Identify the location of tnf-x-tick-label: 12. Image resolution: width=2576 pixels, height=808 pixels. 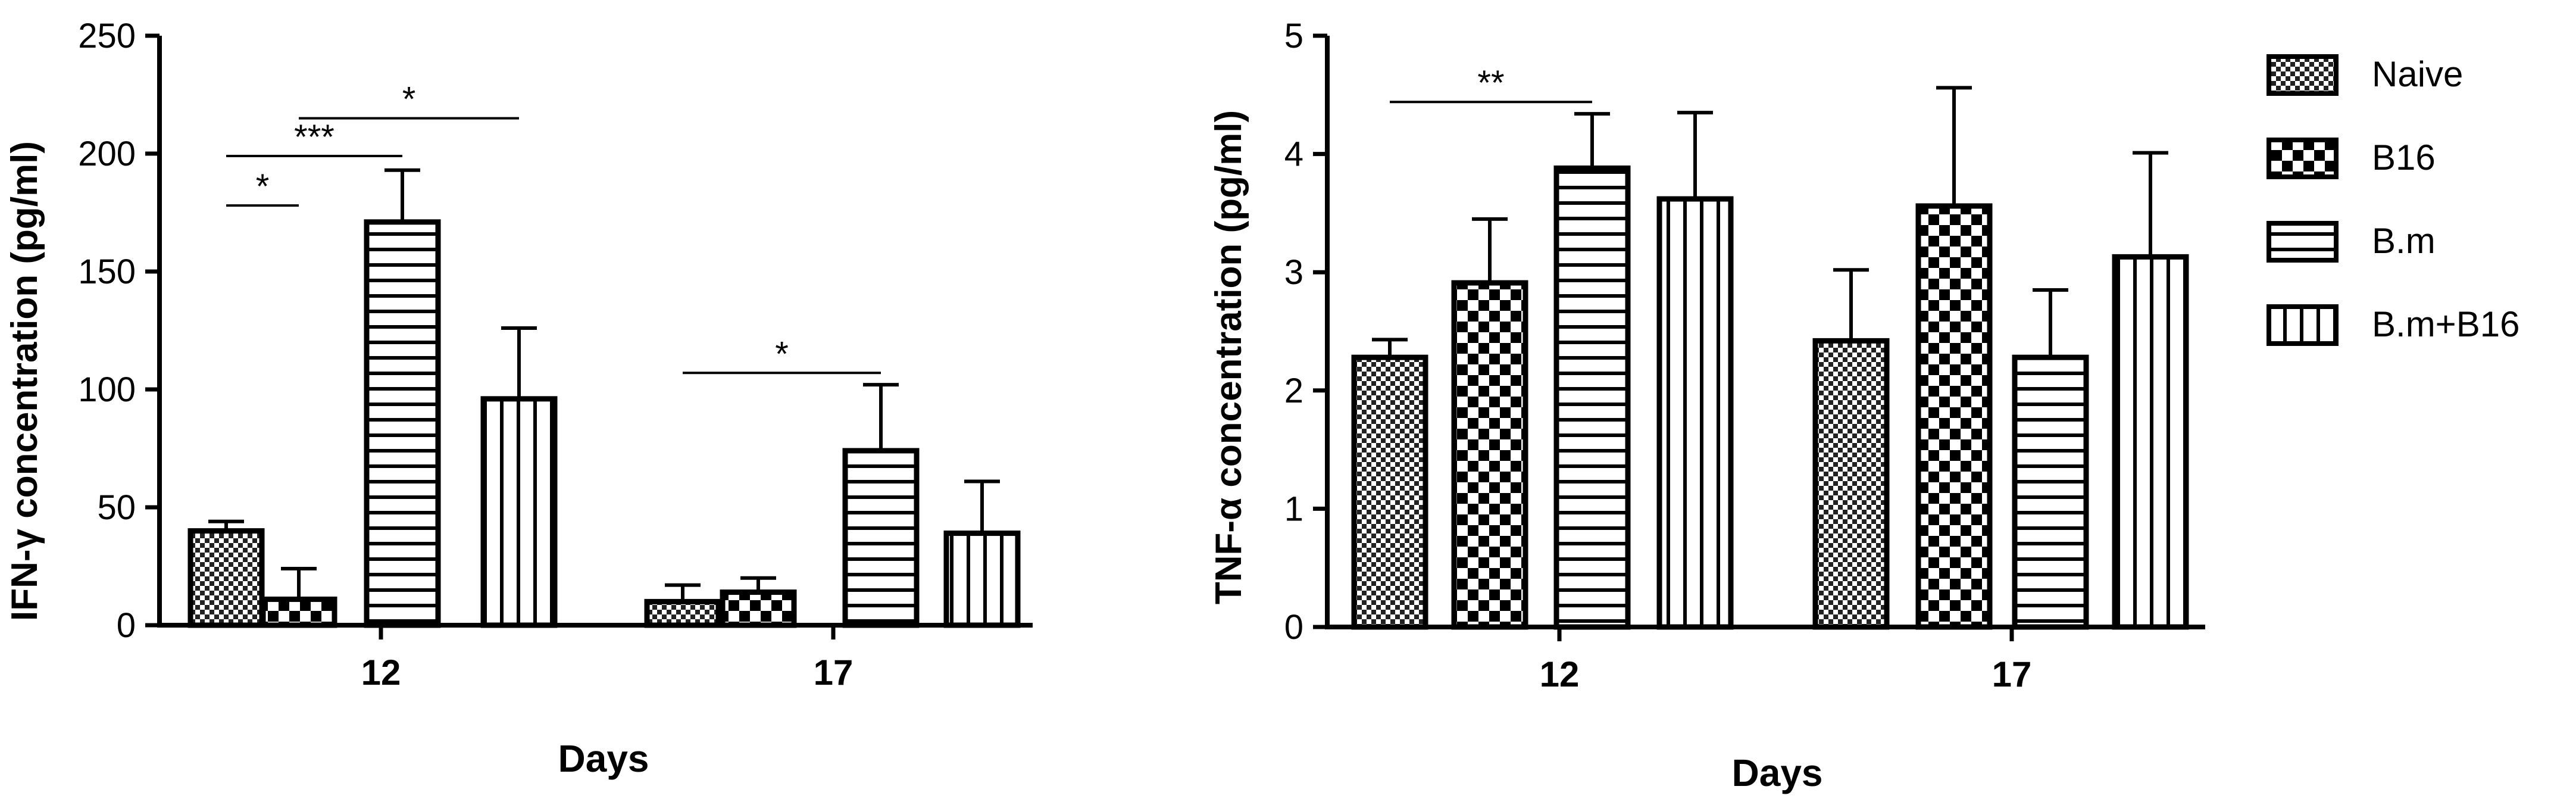
(1560, 674).